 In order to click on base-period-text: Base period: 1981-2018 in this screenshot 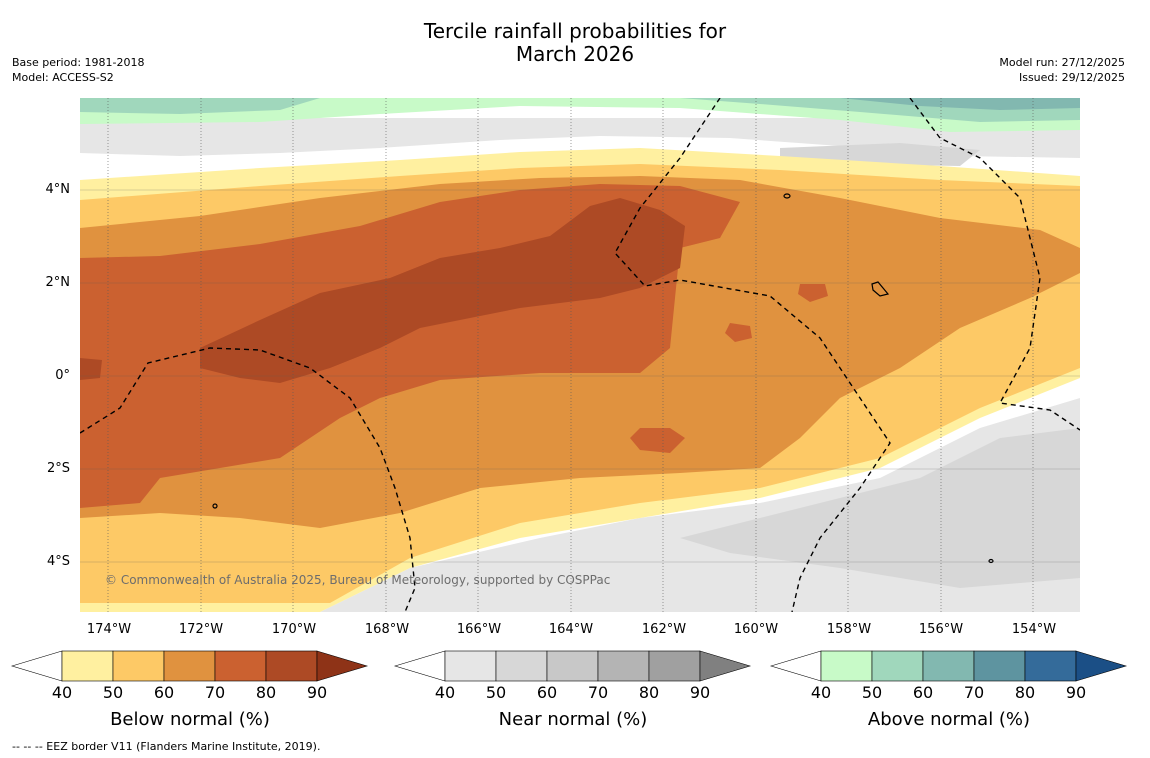, I will do `click(78, 62)`.